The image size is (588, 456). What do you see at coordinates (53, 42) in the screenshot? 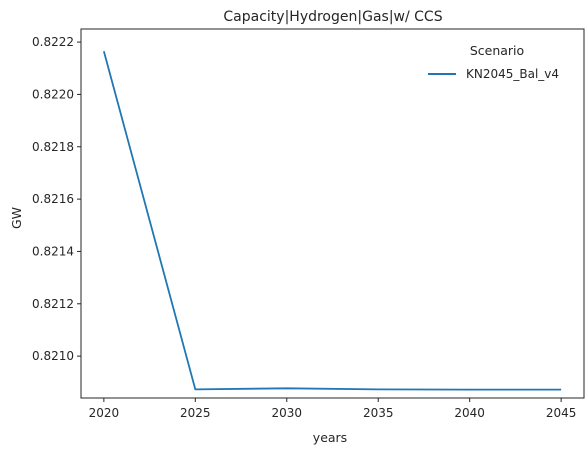
I see `y-tick-label: 0.8222` at bounding box center [53, 42].